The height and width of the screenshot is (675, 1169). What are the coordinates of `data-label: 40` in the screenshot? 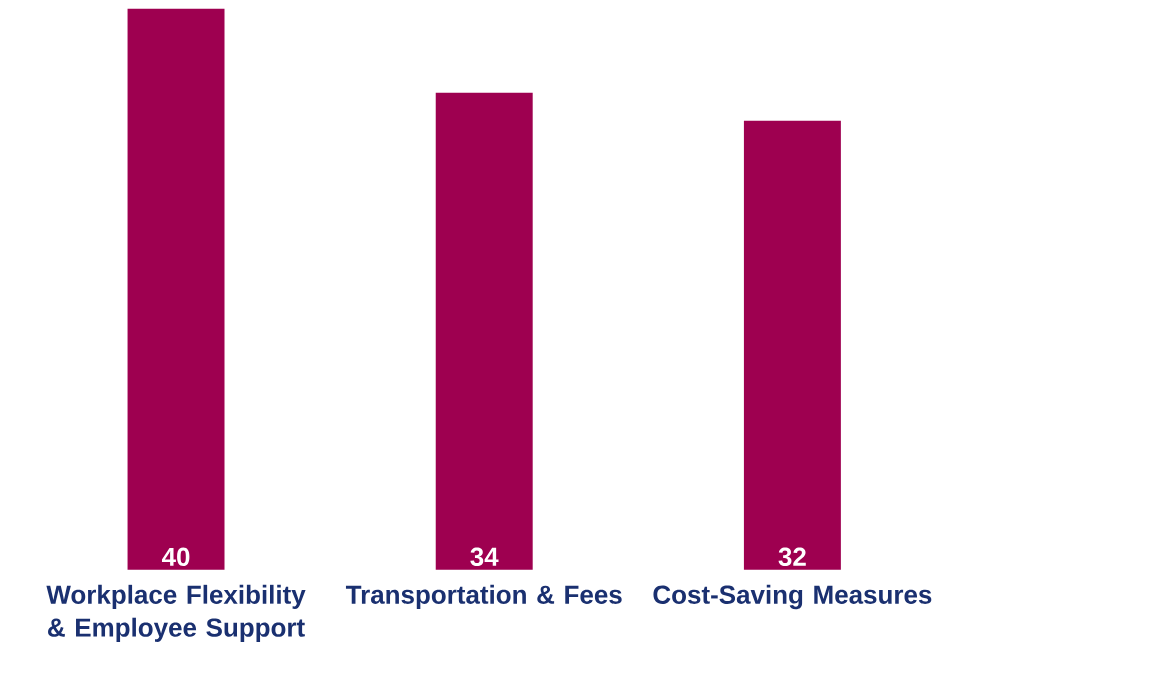 It's located at (175, 556).